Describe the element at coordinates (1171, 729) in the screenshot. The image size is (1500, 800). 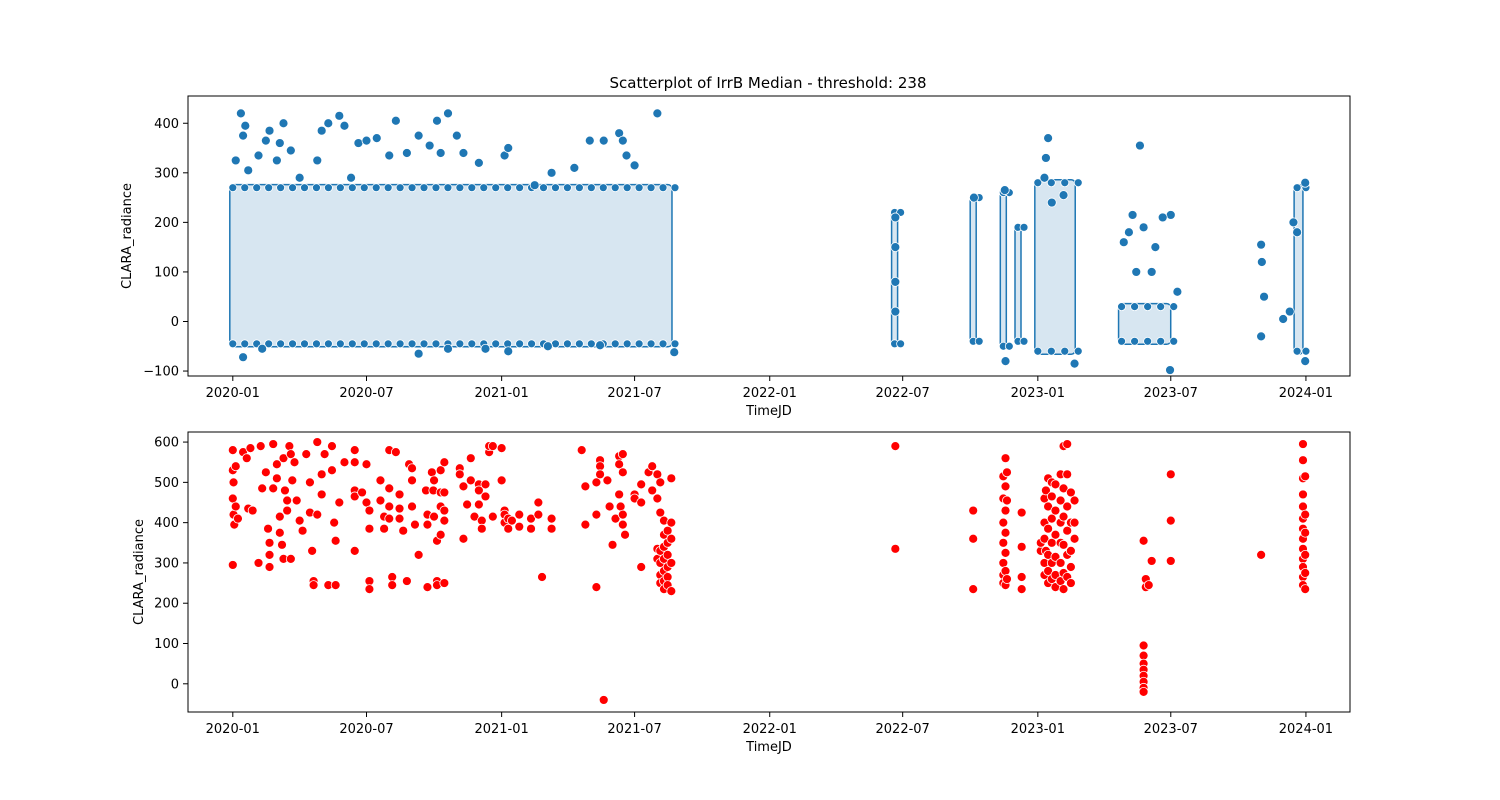
I see `bottom-x-tick-label: 2023-07` at that location.